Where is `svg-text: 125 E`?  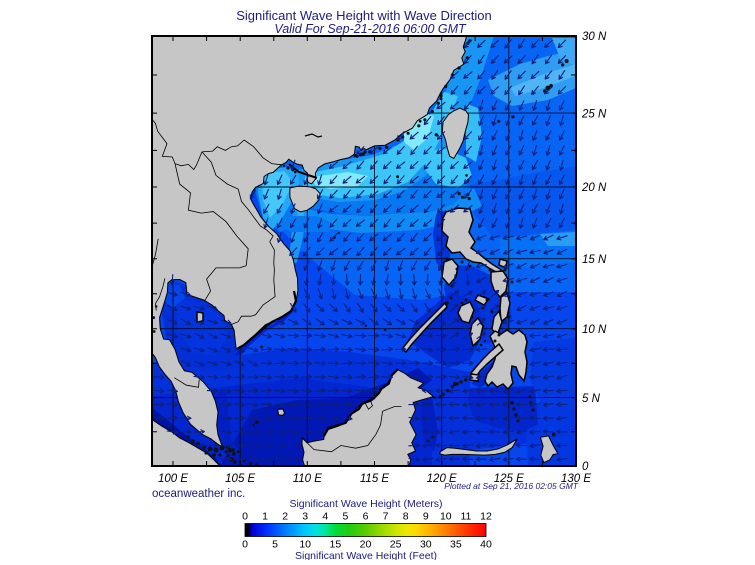 svg-text: 125 E is located at coordinates (509, 479).